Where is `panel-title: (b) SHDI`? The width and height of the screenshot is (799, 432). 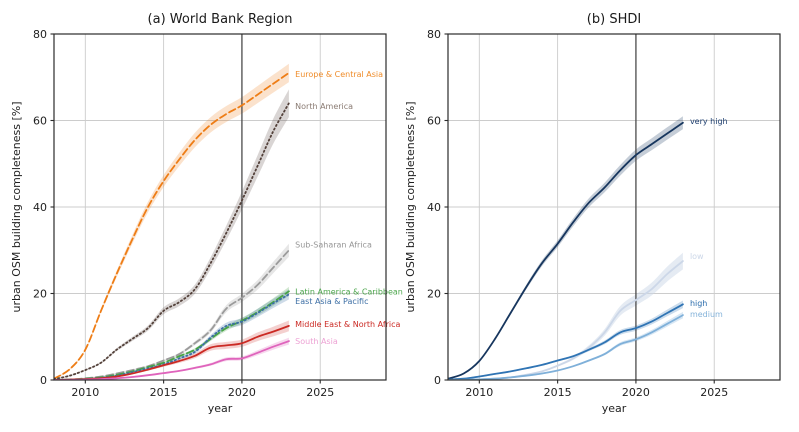
panel-title: (b) SHDI is located at coordinates (614, 19).